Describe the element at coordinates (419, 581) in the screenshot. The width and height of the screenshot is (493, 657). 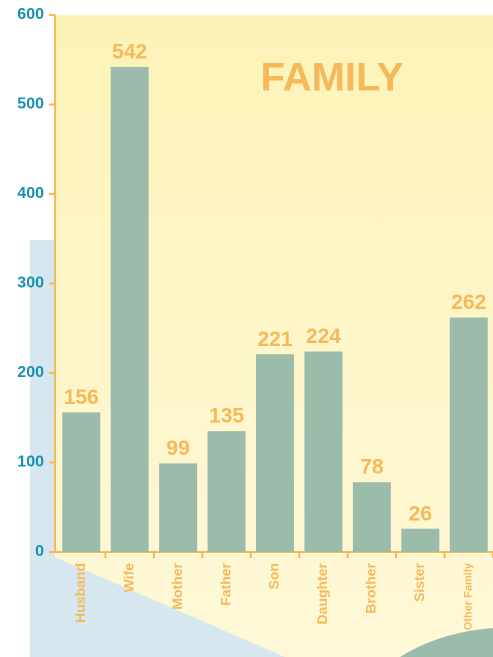
I see `x-tick-label: Sister` at that location.